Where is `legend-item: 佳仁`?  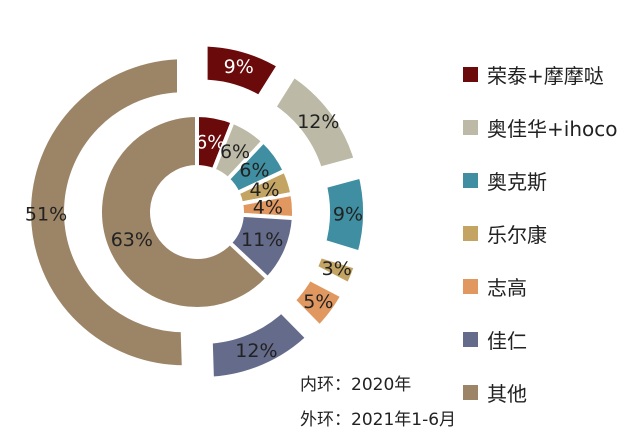 legend-item: 佳仁 is located at coordinates (540, 339).